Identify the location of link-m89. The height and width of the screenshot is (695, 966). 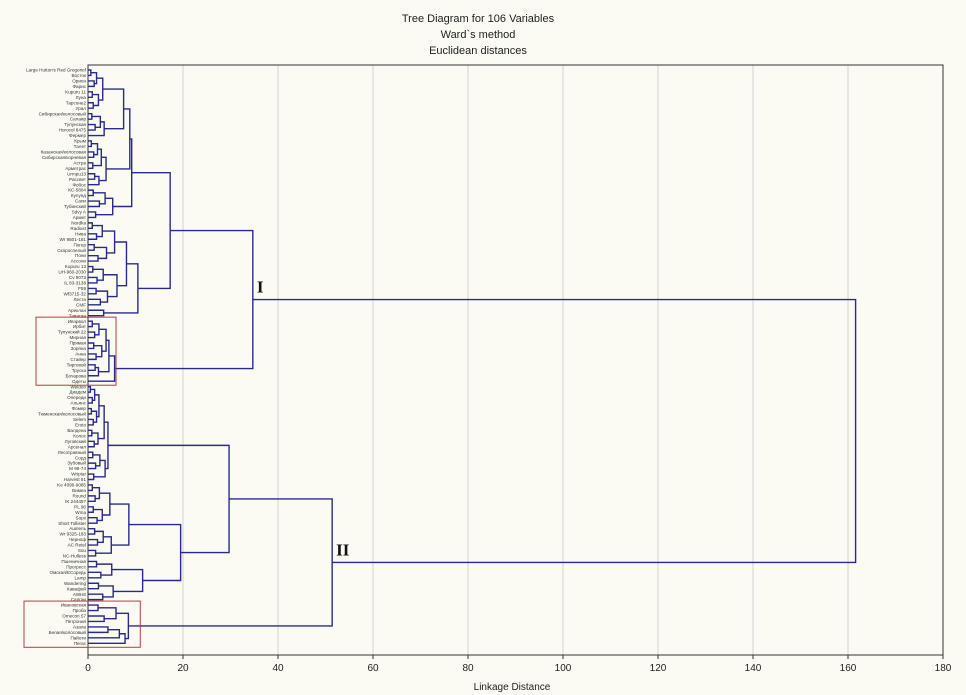
(95, 575).